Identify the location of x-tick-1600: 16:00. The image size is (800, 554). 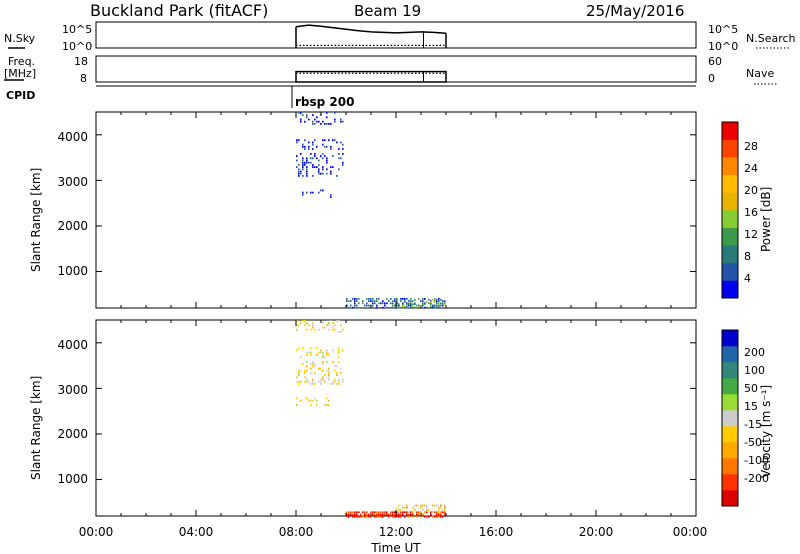
(496, 532).